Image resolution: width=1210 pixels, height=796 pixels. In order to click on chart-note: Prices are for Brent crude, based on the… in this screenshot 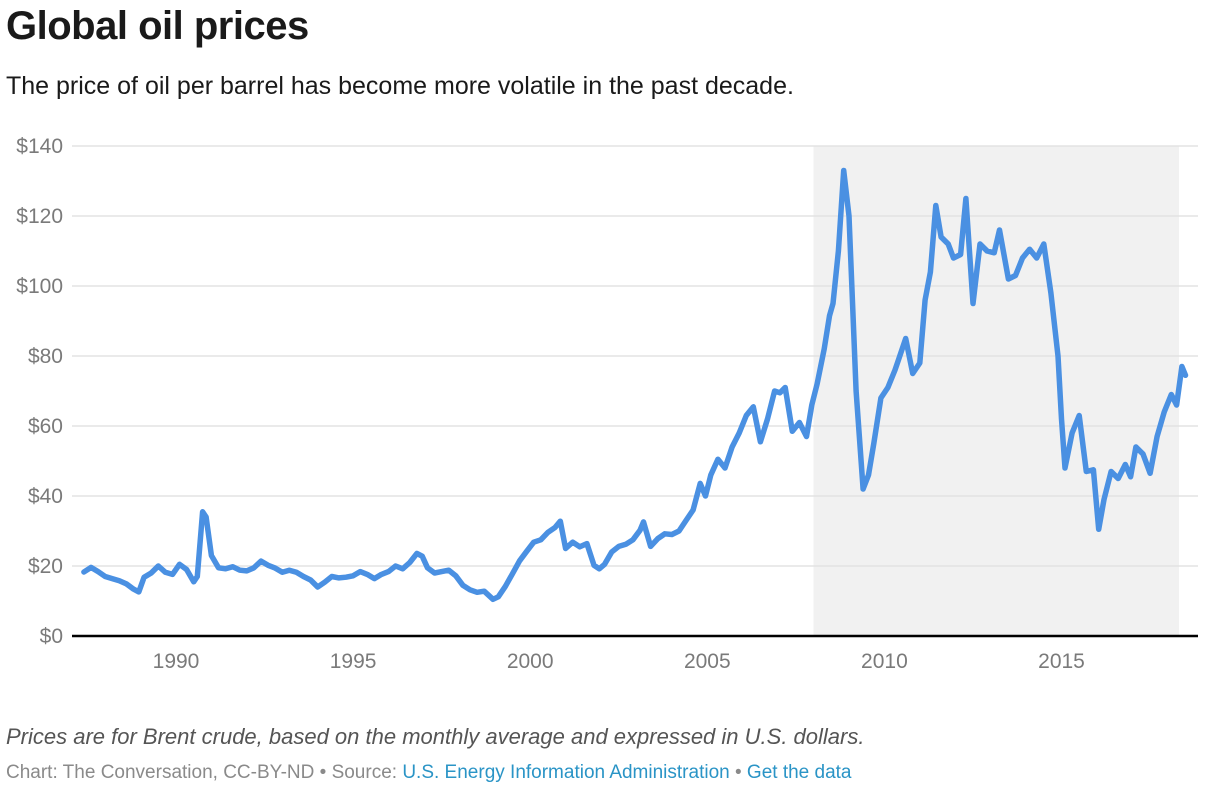, I will do `click(435, 736)`.